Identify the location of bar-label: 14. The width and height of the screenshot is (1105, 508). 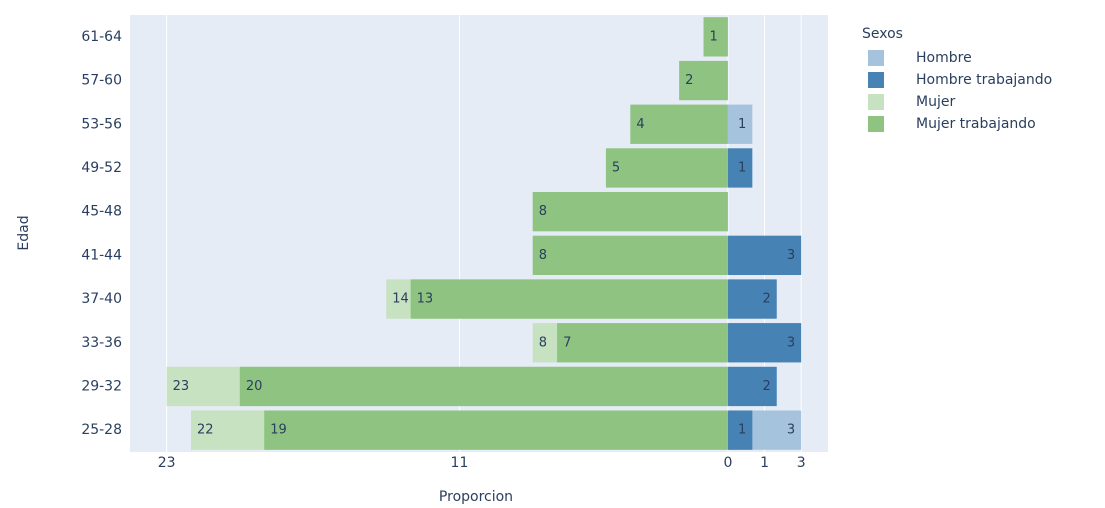
(400, 299).